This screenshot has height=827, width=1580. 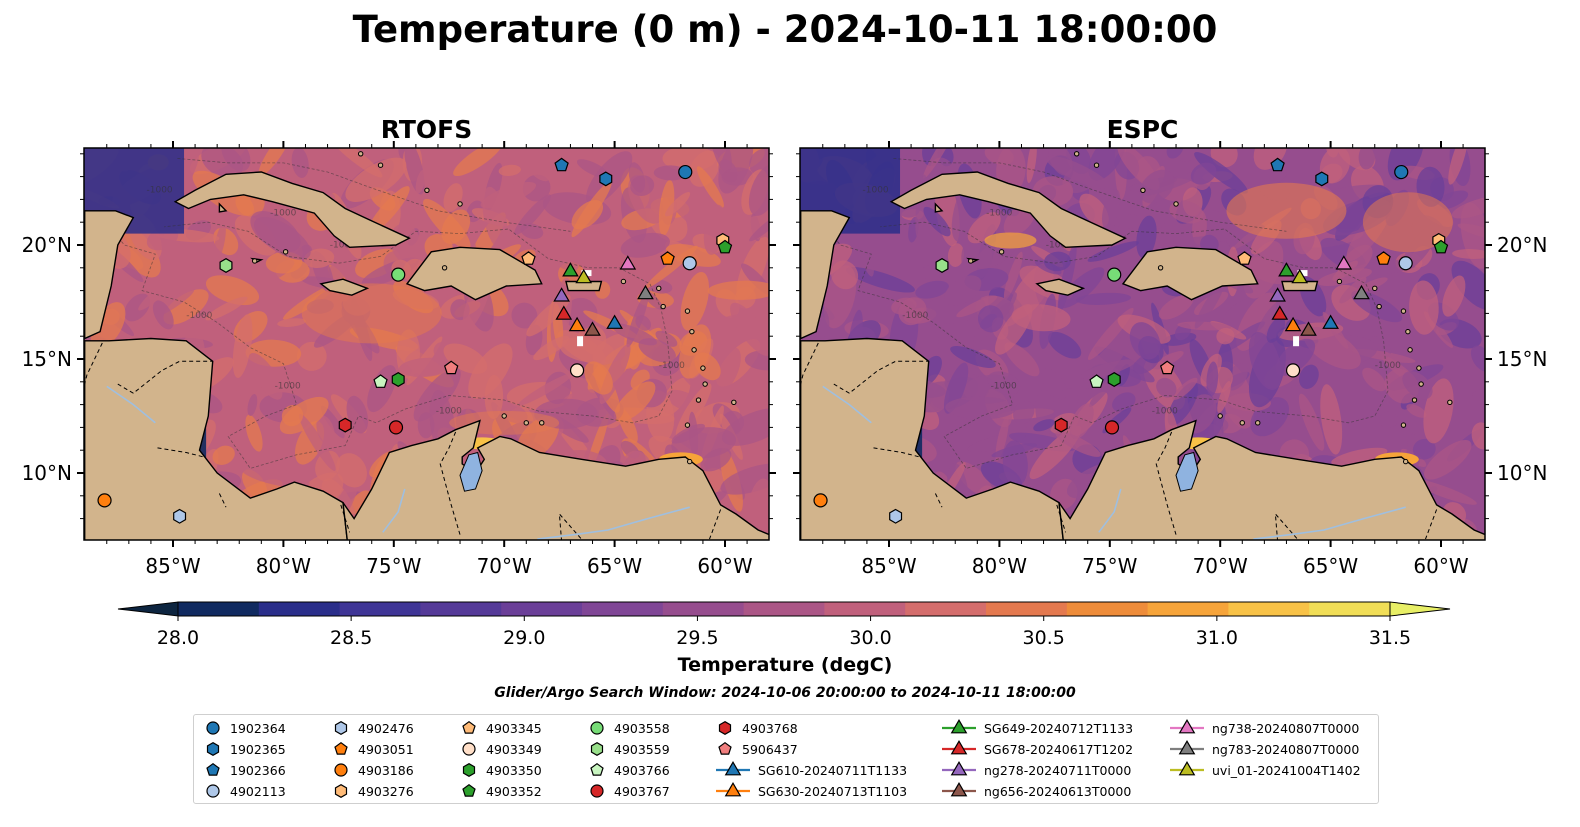 What do you see at coordinates (833, 770) in the screenshot?
I see `legend-label: SG610-20240711T1133` at bounding box center [833, 770].